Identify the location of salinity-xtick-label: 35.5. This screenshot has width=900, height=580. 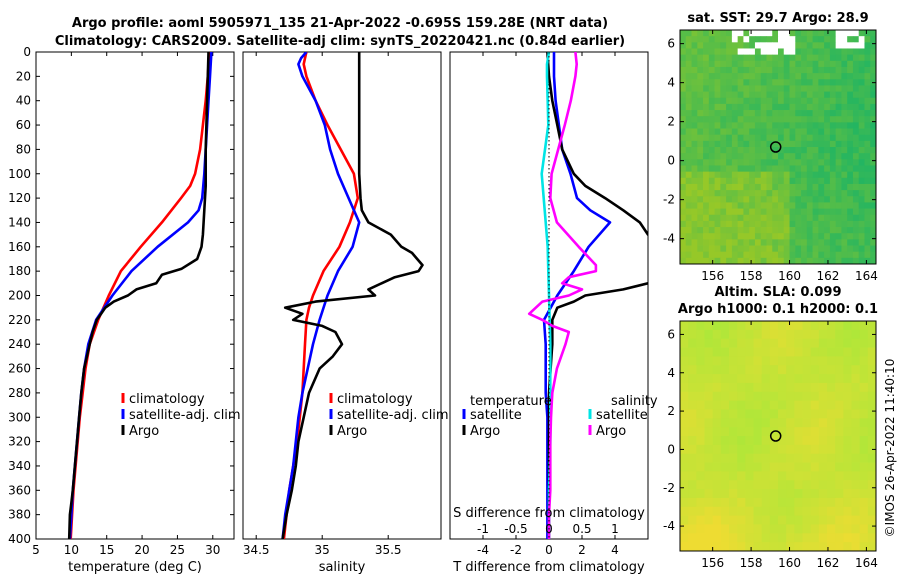
(388, 550).